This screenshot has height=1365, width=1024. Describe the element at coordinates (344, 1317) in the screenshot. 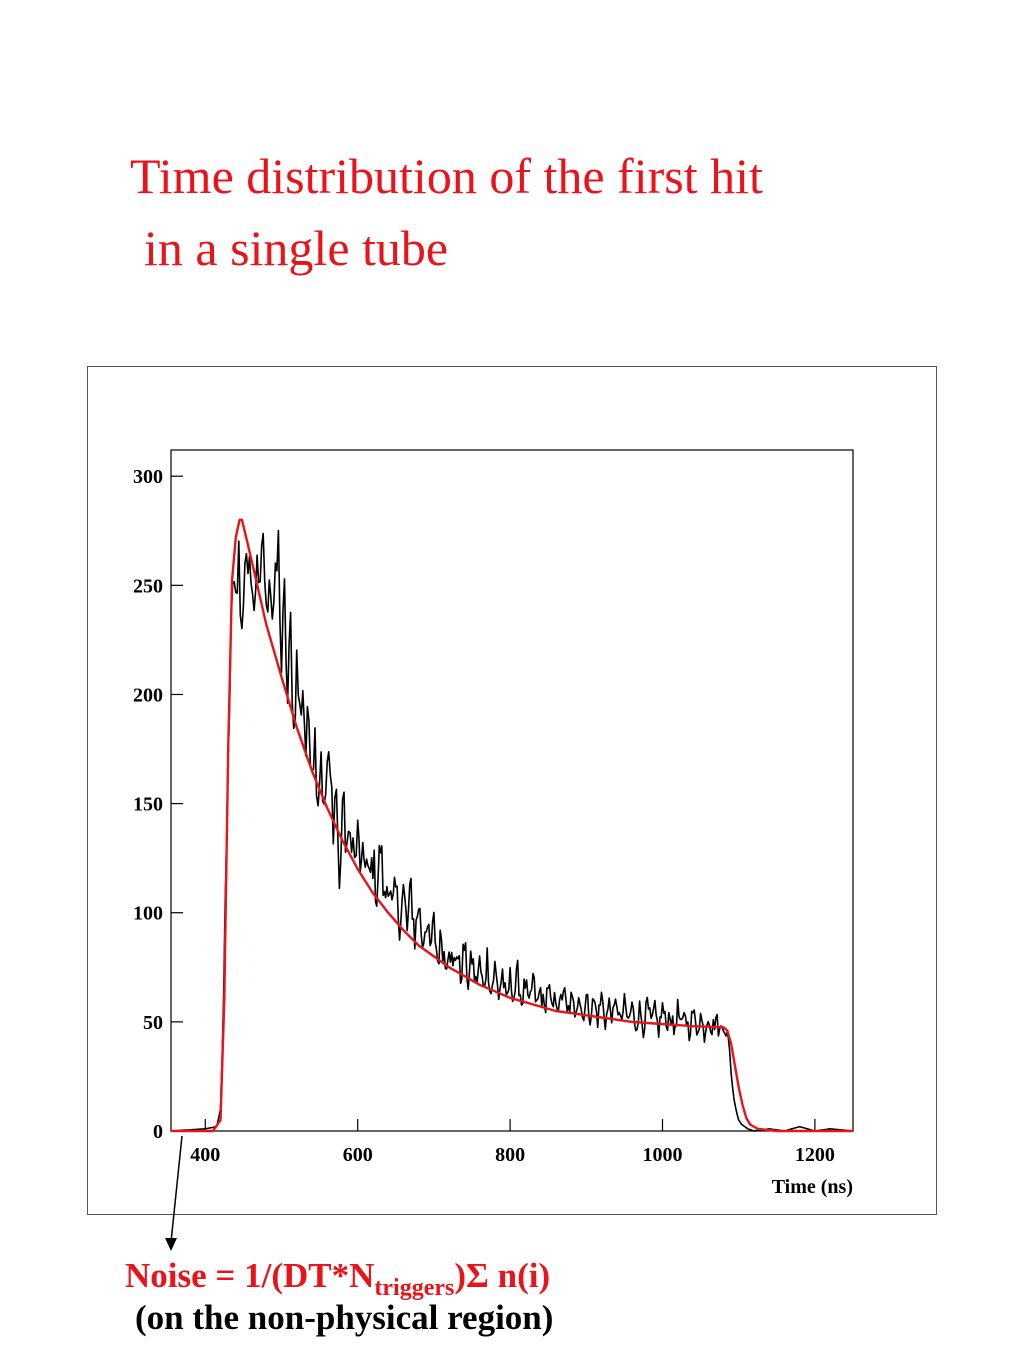

I see `region-note: (on the non-physical region)` at that location.